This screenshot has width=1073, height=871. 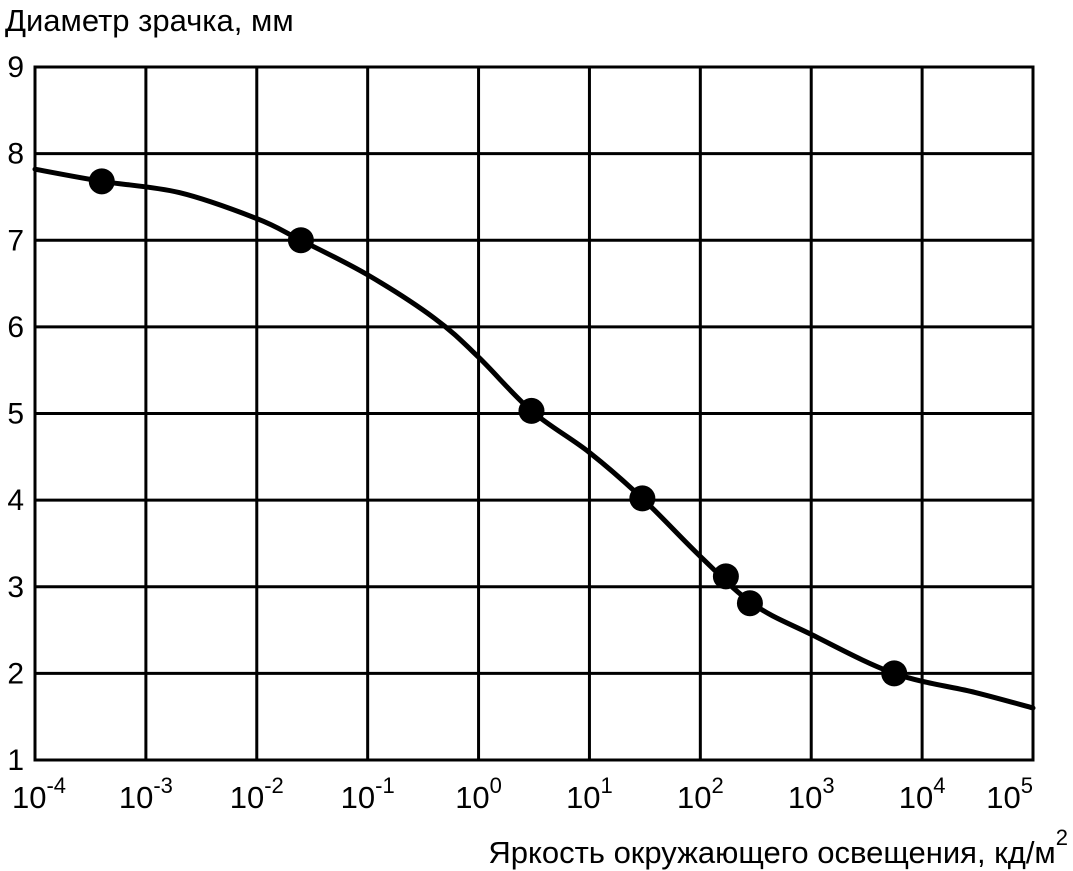 I want to click on y-tick-label: 8, so click(x=15, y=154).